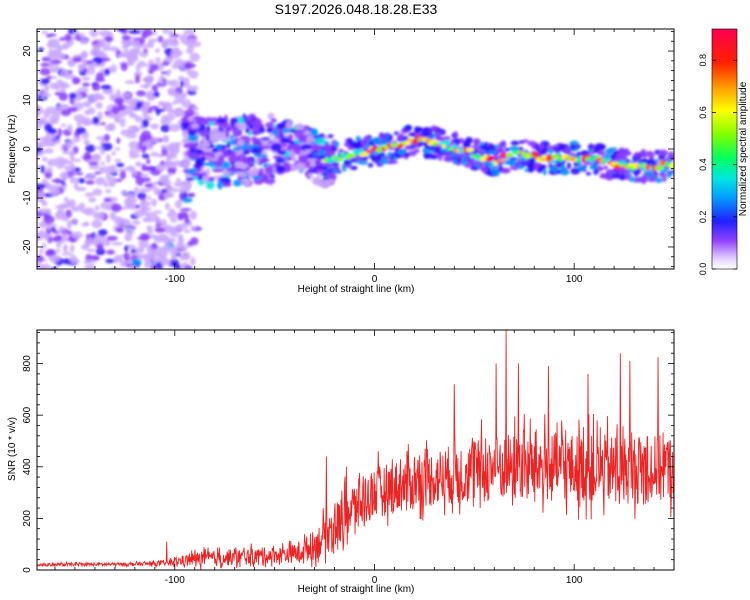  I want to click on spectrogram-xlabel: Height of straight line (km), so click(356, 289).